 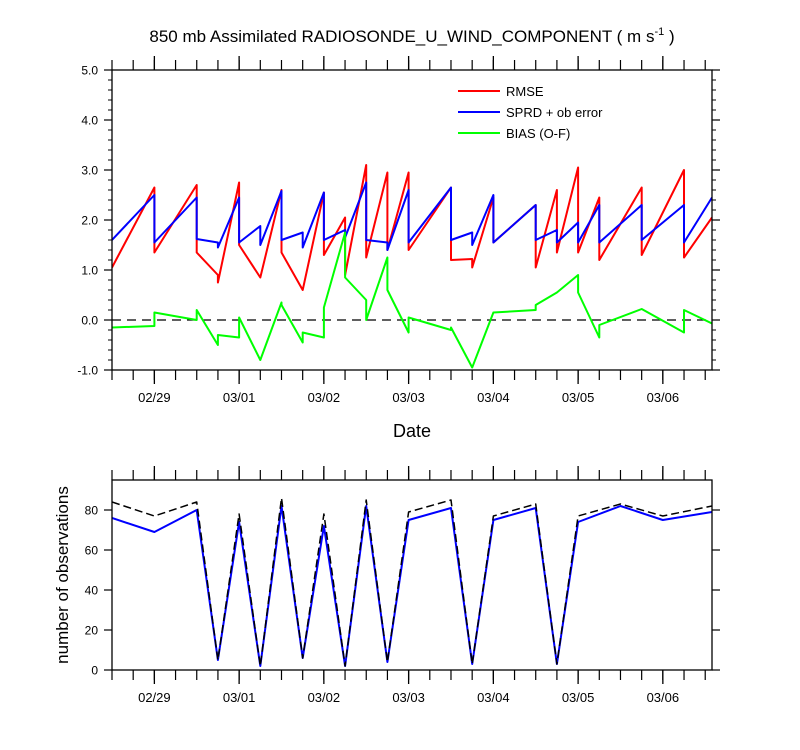 I want to click on bottom-x-tick-label: 03/01, so click(x=239, y=697).